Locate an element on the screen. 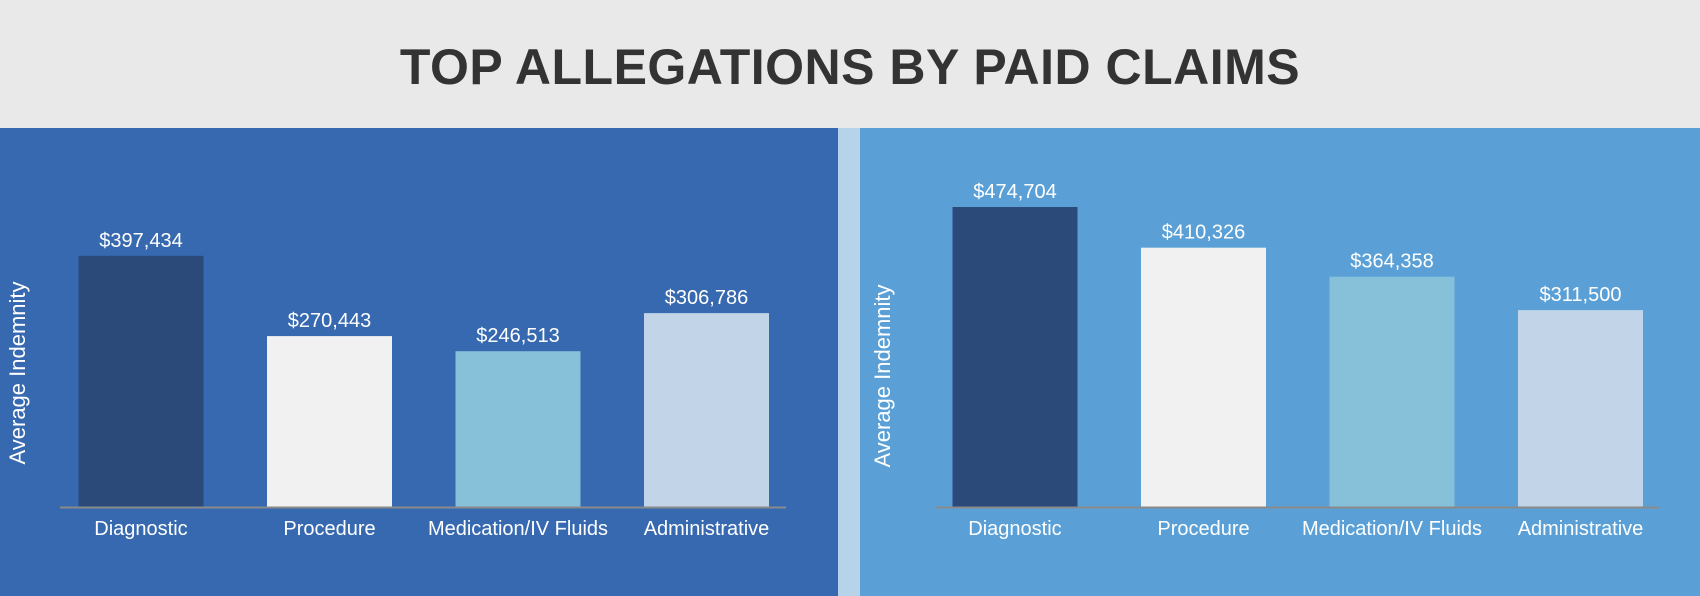 The width and height of the screenshot is (1700, 596). right-category-label: Administrative is located at coordinates (1581, 529).